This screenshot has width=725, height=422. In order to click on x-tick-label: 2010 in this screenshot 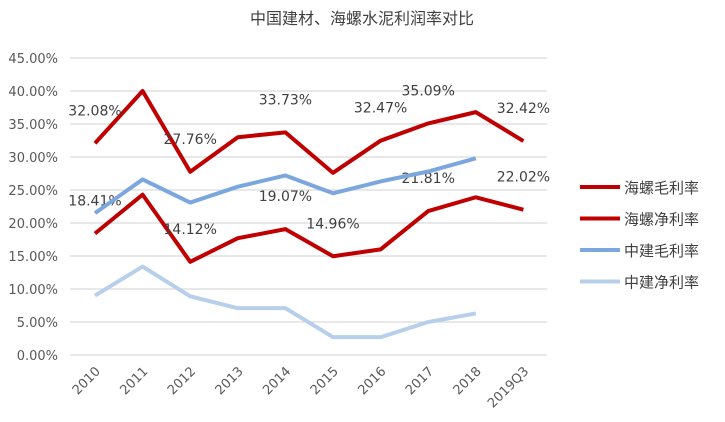, I will do `click(87, 381)`.